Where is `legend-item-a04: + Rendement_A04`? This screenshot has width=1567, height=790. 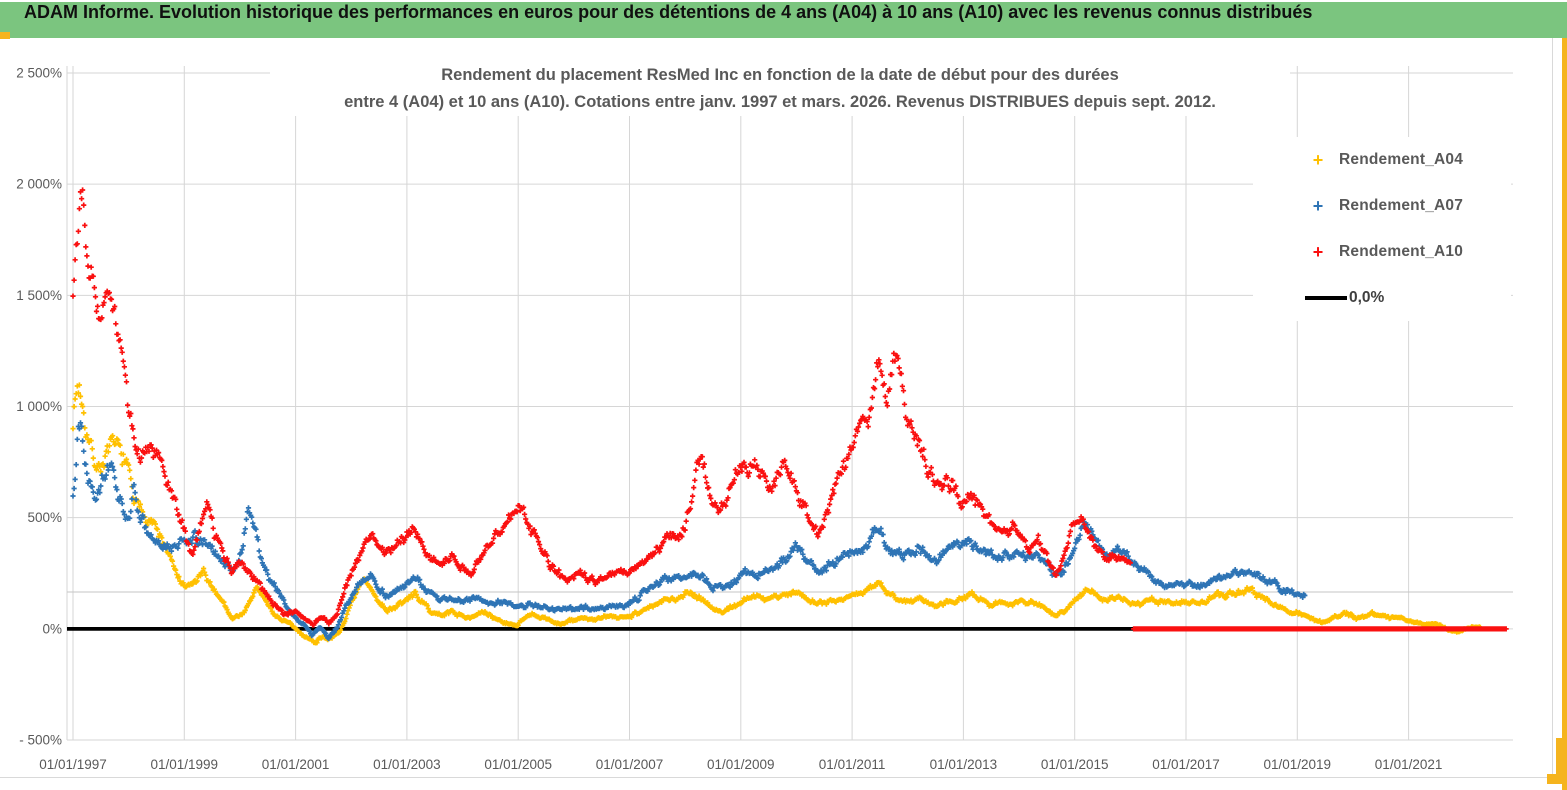 legend-item-a04: + Rendement_A04 is located at coordinates (1382, 160).